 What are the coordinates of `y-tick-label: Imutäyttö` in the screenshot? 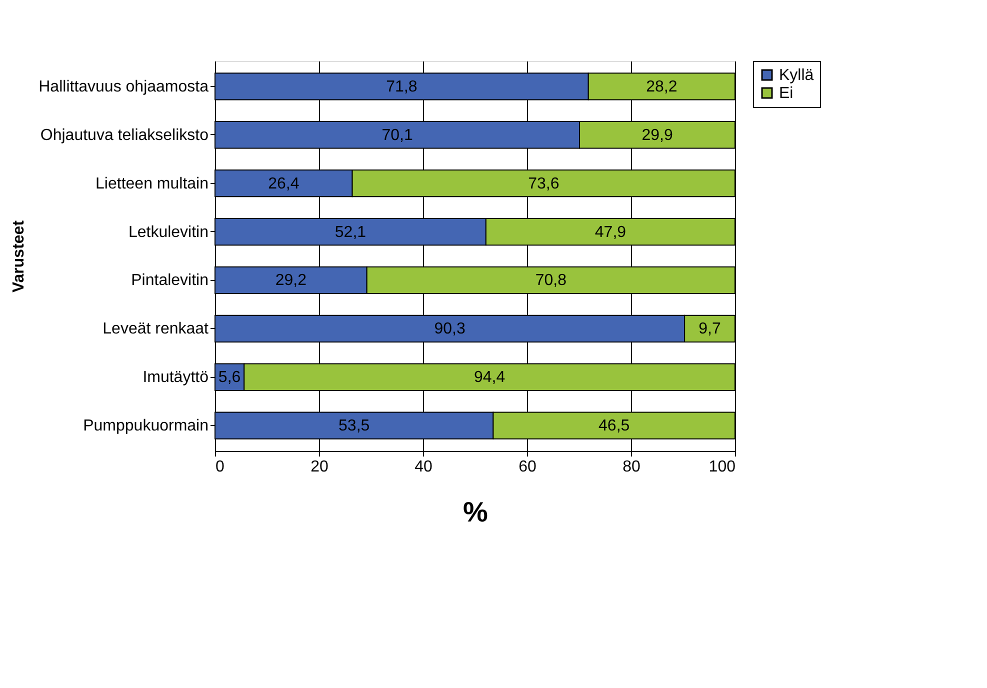 It's located at (175, 377).